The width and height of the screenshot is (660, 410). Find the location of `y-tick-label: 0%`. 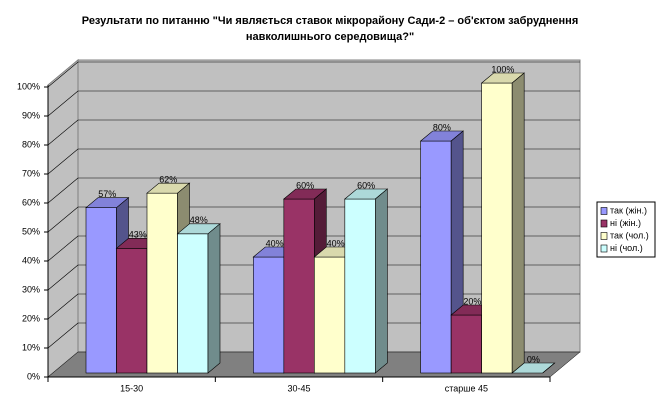

y-tick-label: 0% is located at coordinates (33, 376).